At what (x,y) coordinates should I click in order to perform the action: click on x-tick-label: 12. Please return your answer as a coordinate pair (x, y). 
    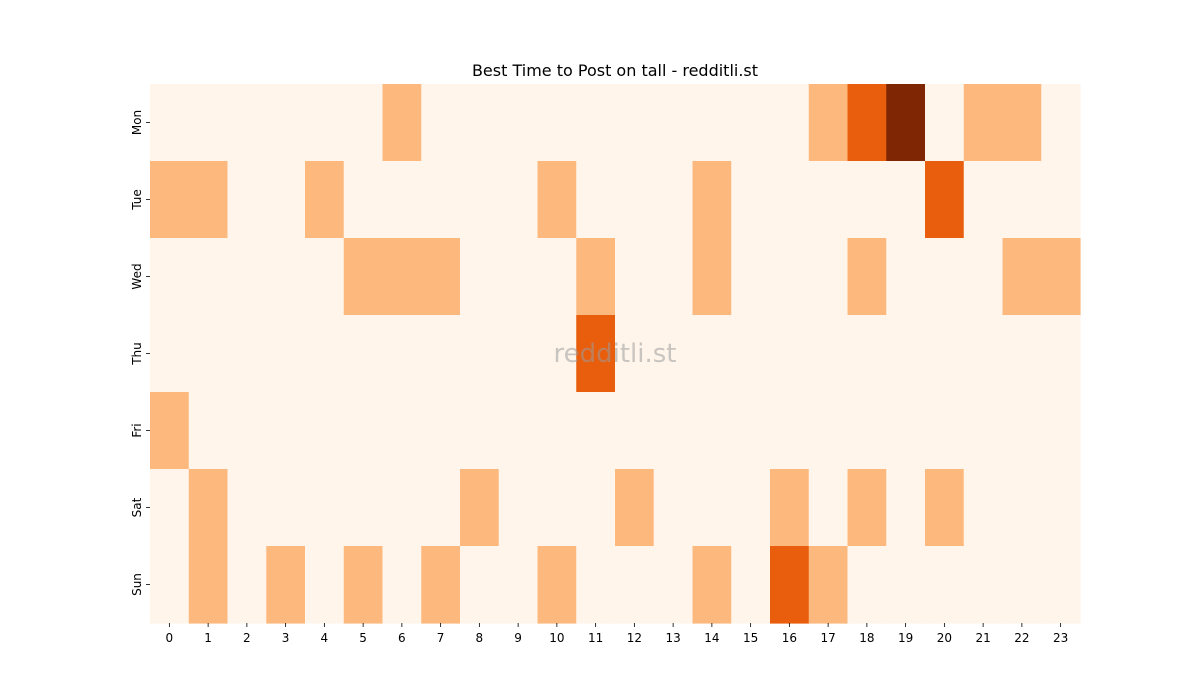
    Looking at the image, I should click on (634, 638).